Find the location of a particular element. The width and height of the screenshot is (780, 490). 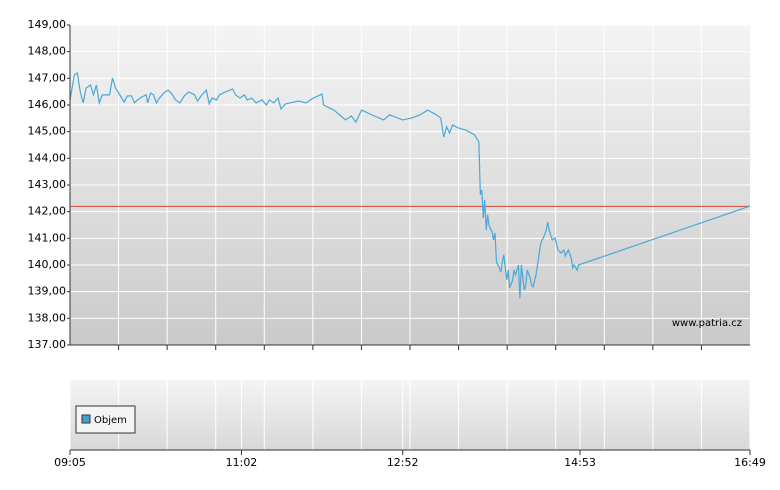

x-tick-label: 09:05 is located at coordinates (70, 462).